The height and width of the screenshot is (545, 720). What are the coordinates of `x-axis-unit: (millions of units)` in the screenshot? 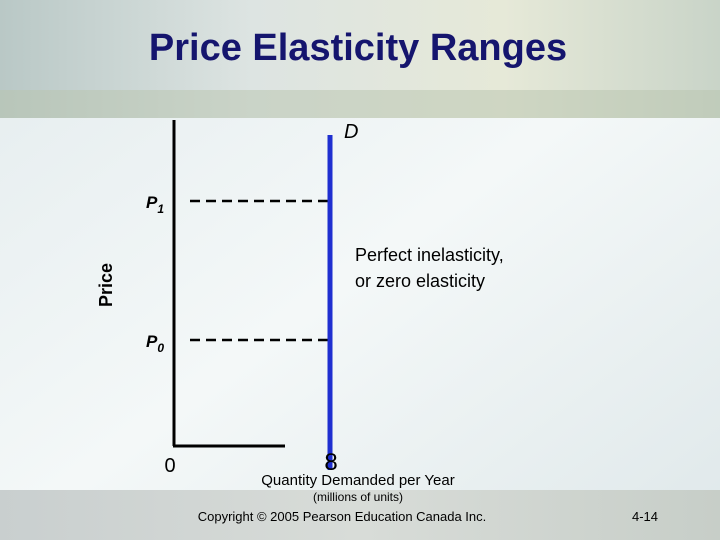 It's located at (358, 497).